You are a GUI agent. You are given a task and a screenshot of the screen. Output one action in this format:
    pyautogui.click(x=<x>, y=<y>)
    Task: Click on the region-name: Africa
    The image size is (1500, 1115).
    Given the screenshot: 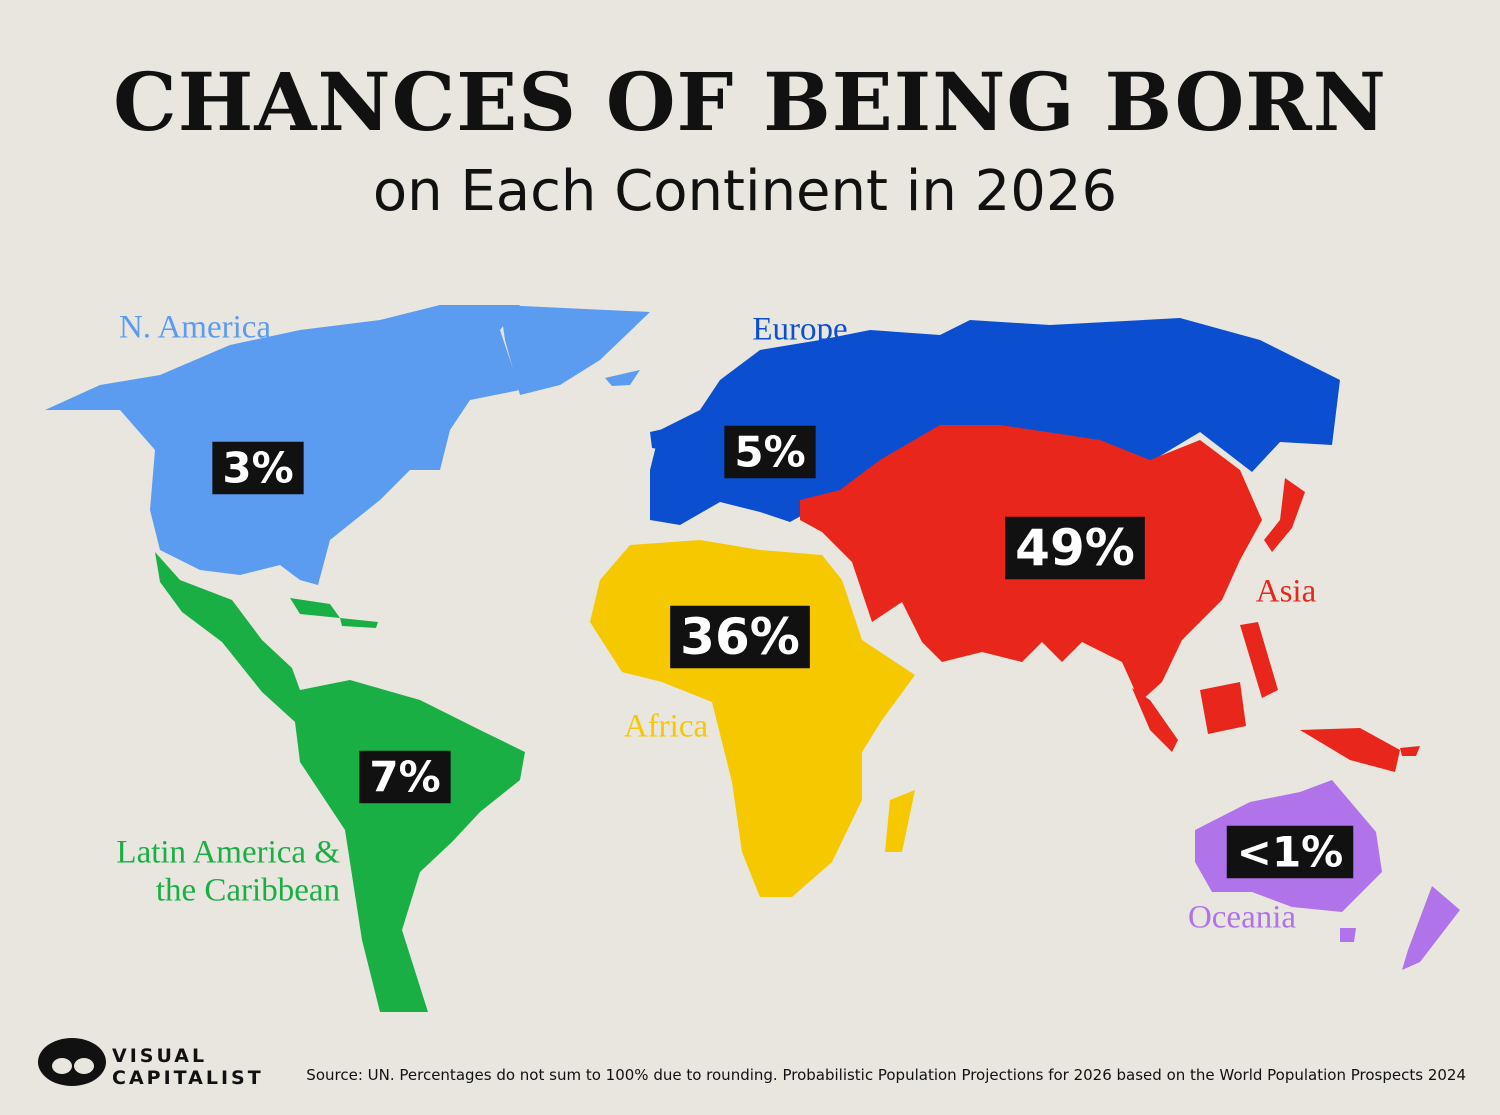 What is the action you would take?
    pyautogui.click(x=666, y=727)
    